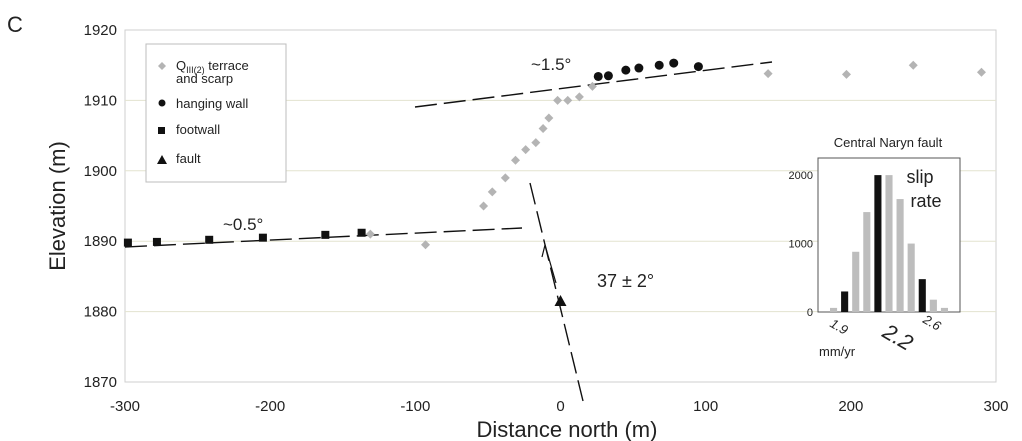  Describe the element at coordinates (204, 78) in the screenshot. I see `legend-terrace-label-line2: and scarp` at that location.